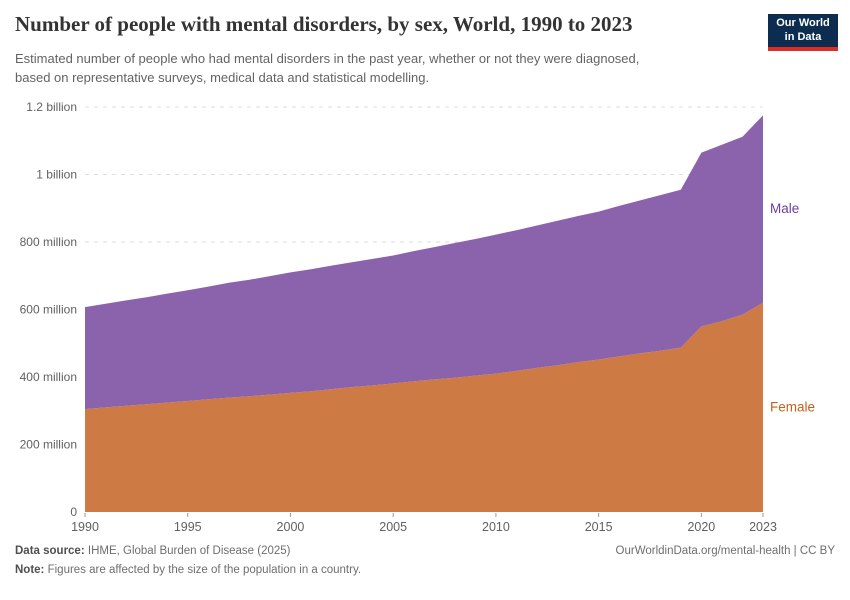 This screenshot has height=600, width=850. I want to click on owid-logo: Our World in Data, so click(803, 32).